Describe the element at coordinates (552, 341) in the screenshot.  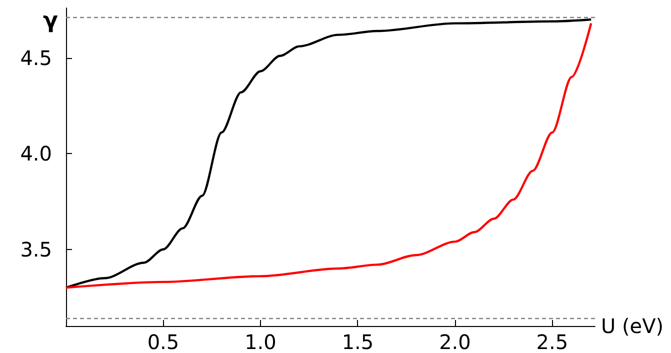
I see `x-tick-label: 2.5` at that location.